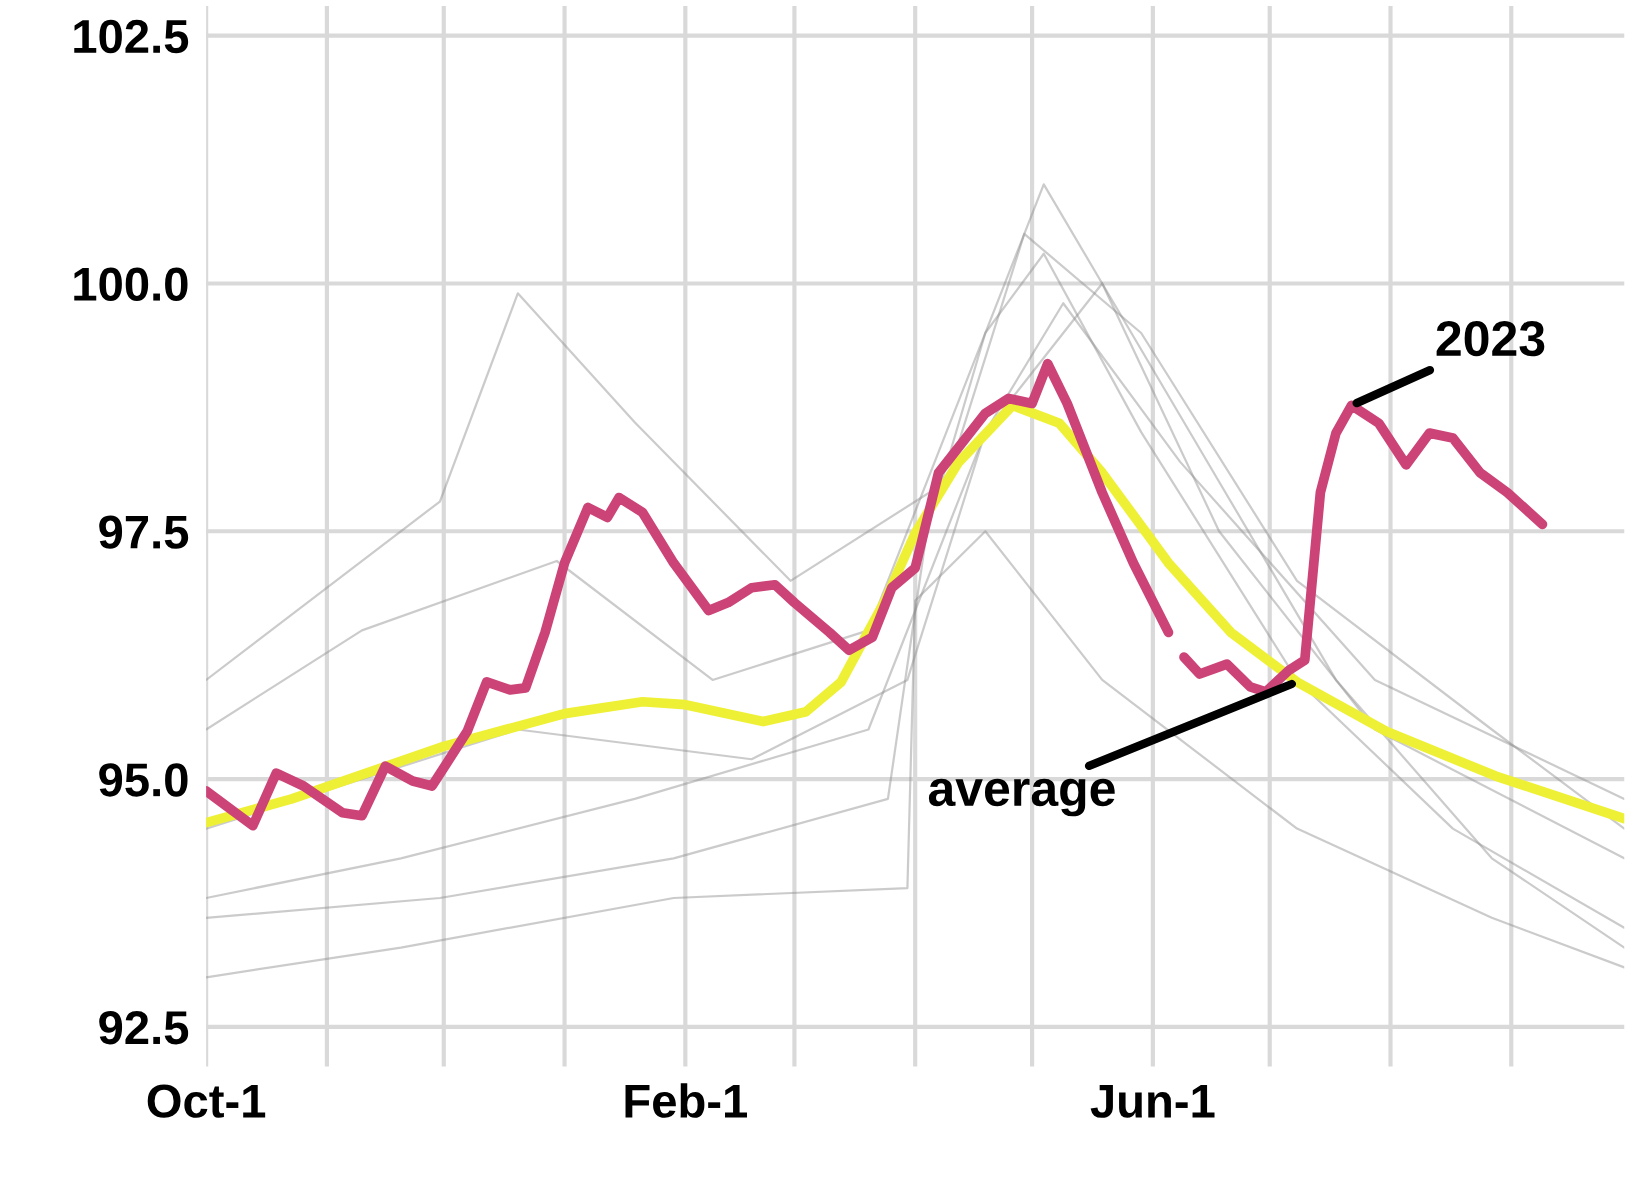 The width and height of the screenshot is (1649, 1185). What do you see at coordinates (1021, 797) in the screenshot?
I see `annotation: average` at bounding box center [1021, 797].